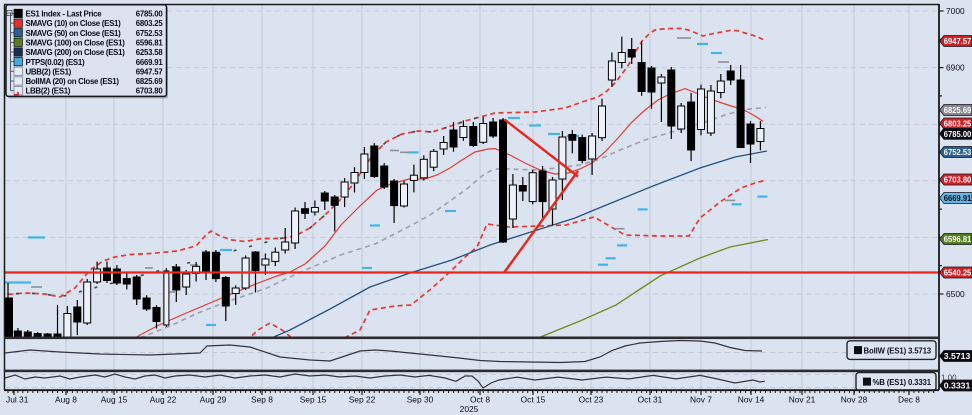 The width and height of the screenshot is (972, 415). Describe the element at coordinates (163, 399) in the screenshot. I see `svg-text: Aug 22` at that location.